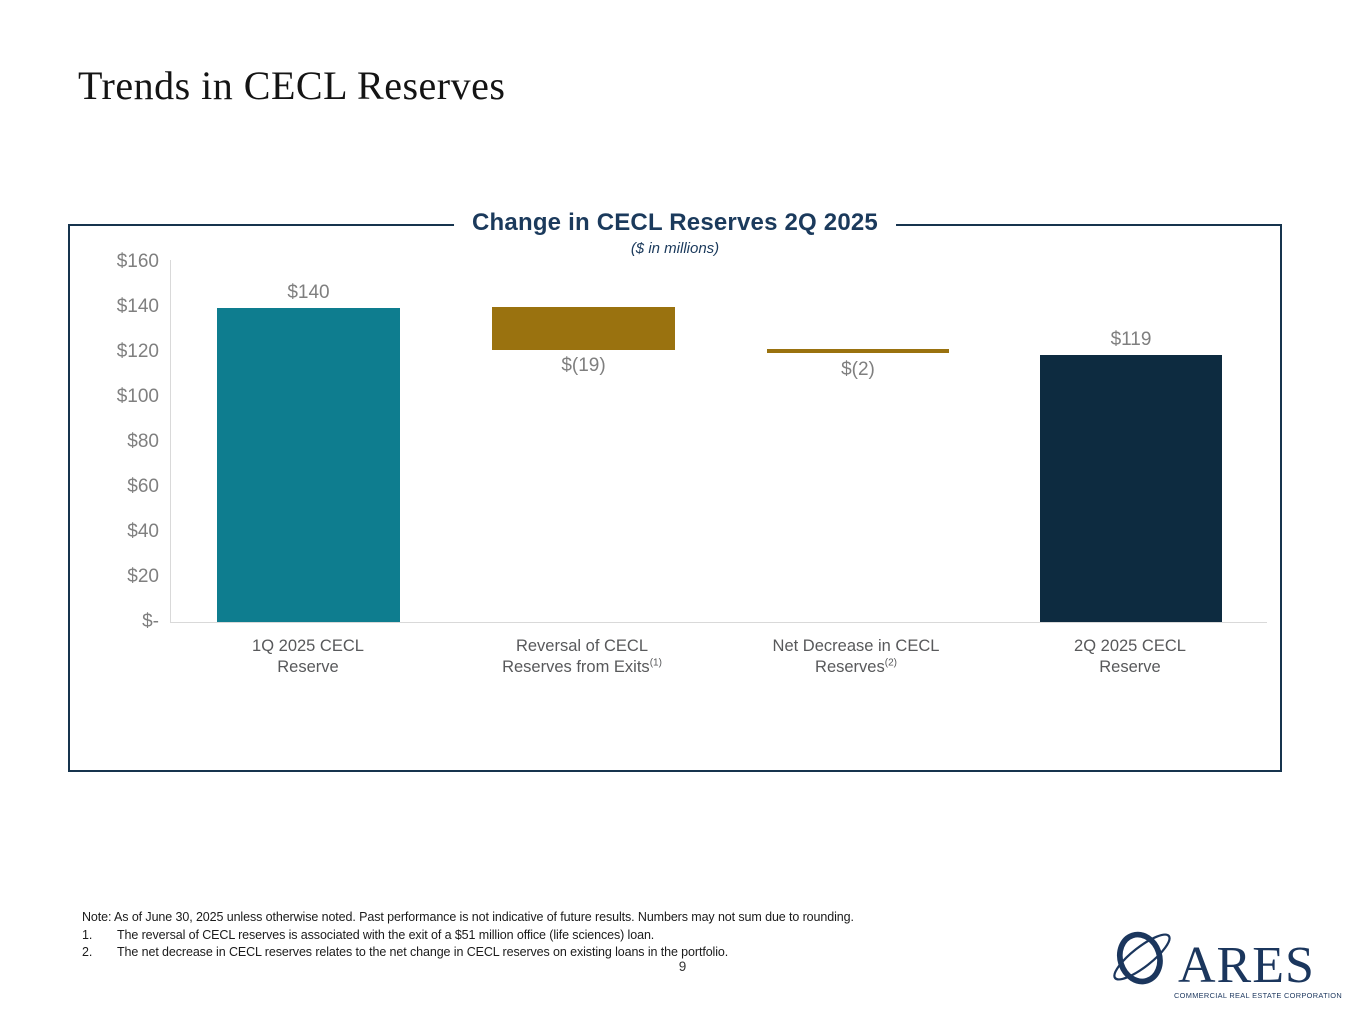  Describe the element at coordinates (856, 657) in the screenshot. I see `x-axis-category-label: Net Decrease in CECL Reserves(2)` at that location.